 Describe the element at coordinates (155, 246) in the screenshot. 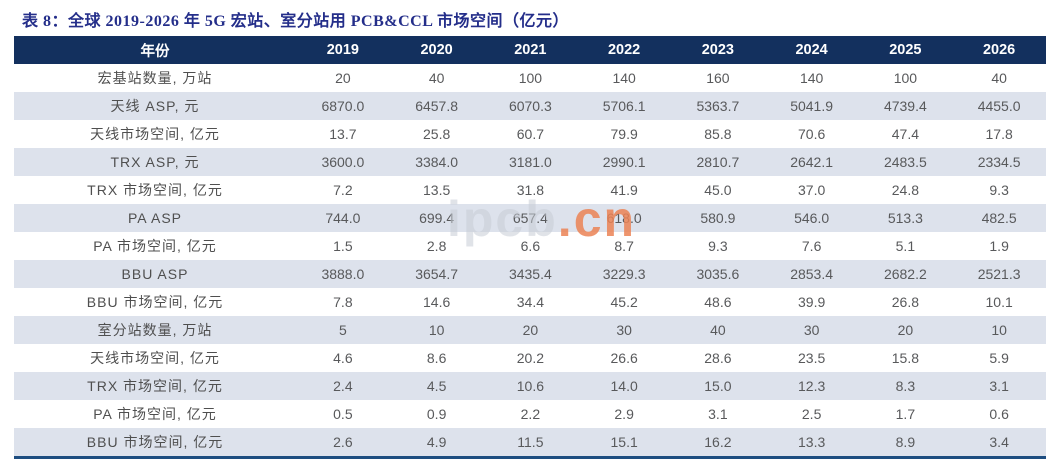

I see `row-label: PA 市场空间, 亿元` at that location.